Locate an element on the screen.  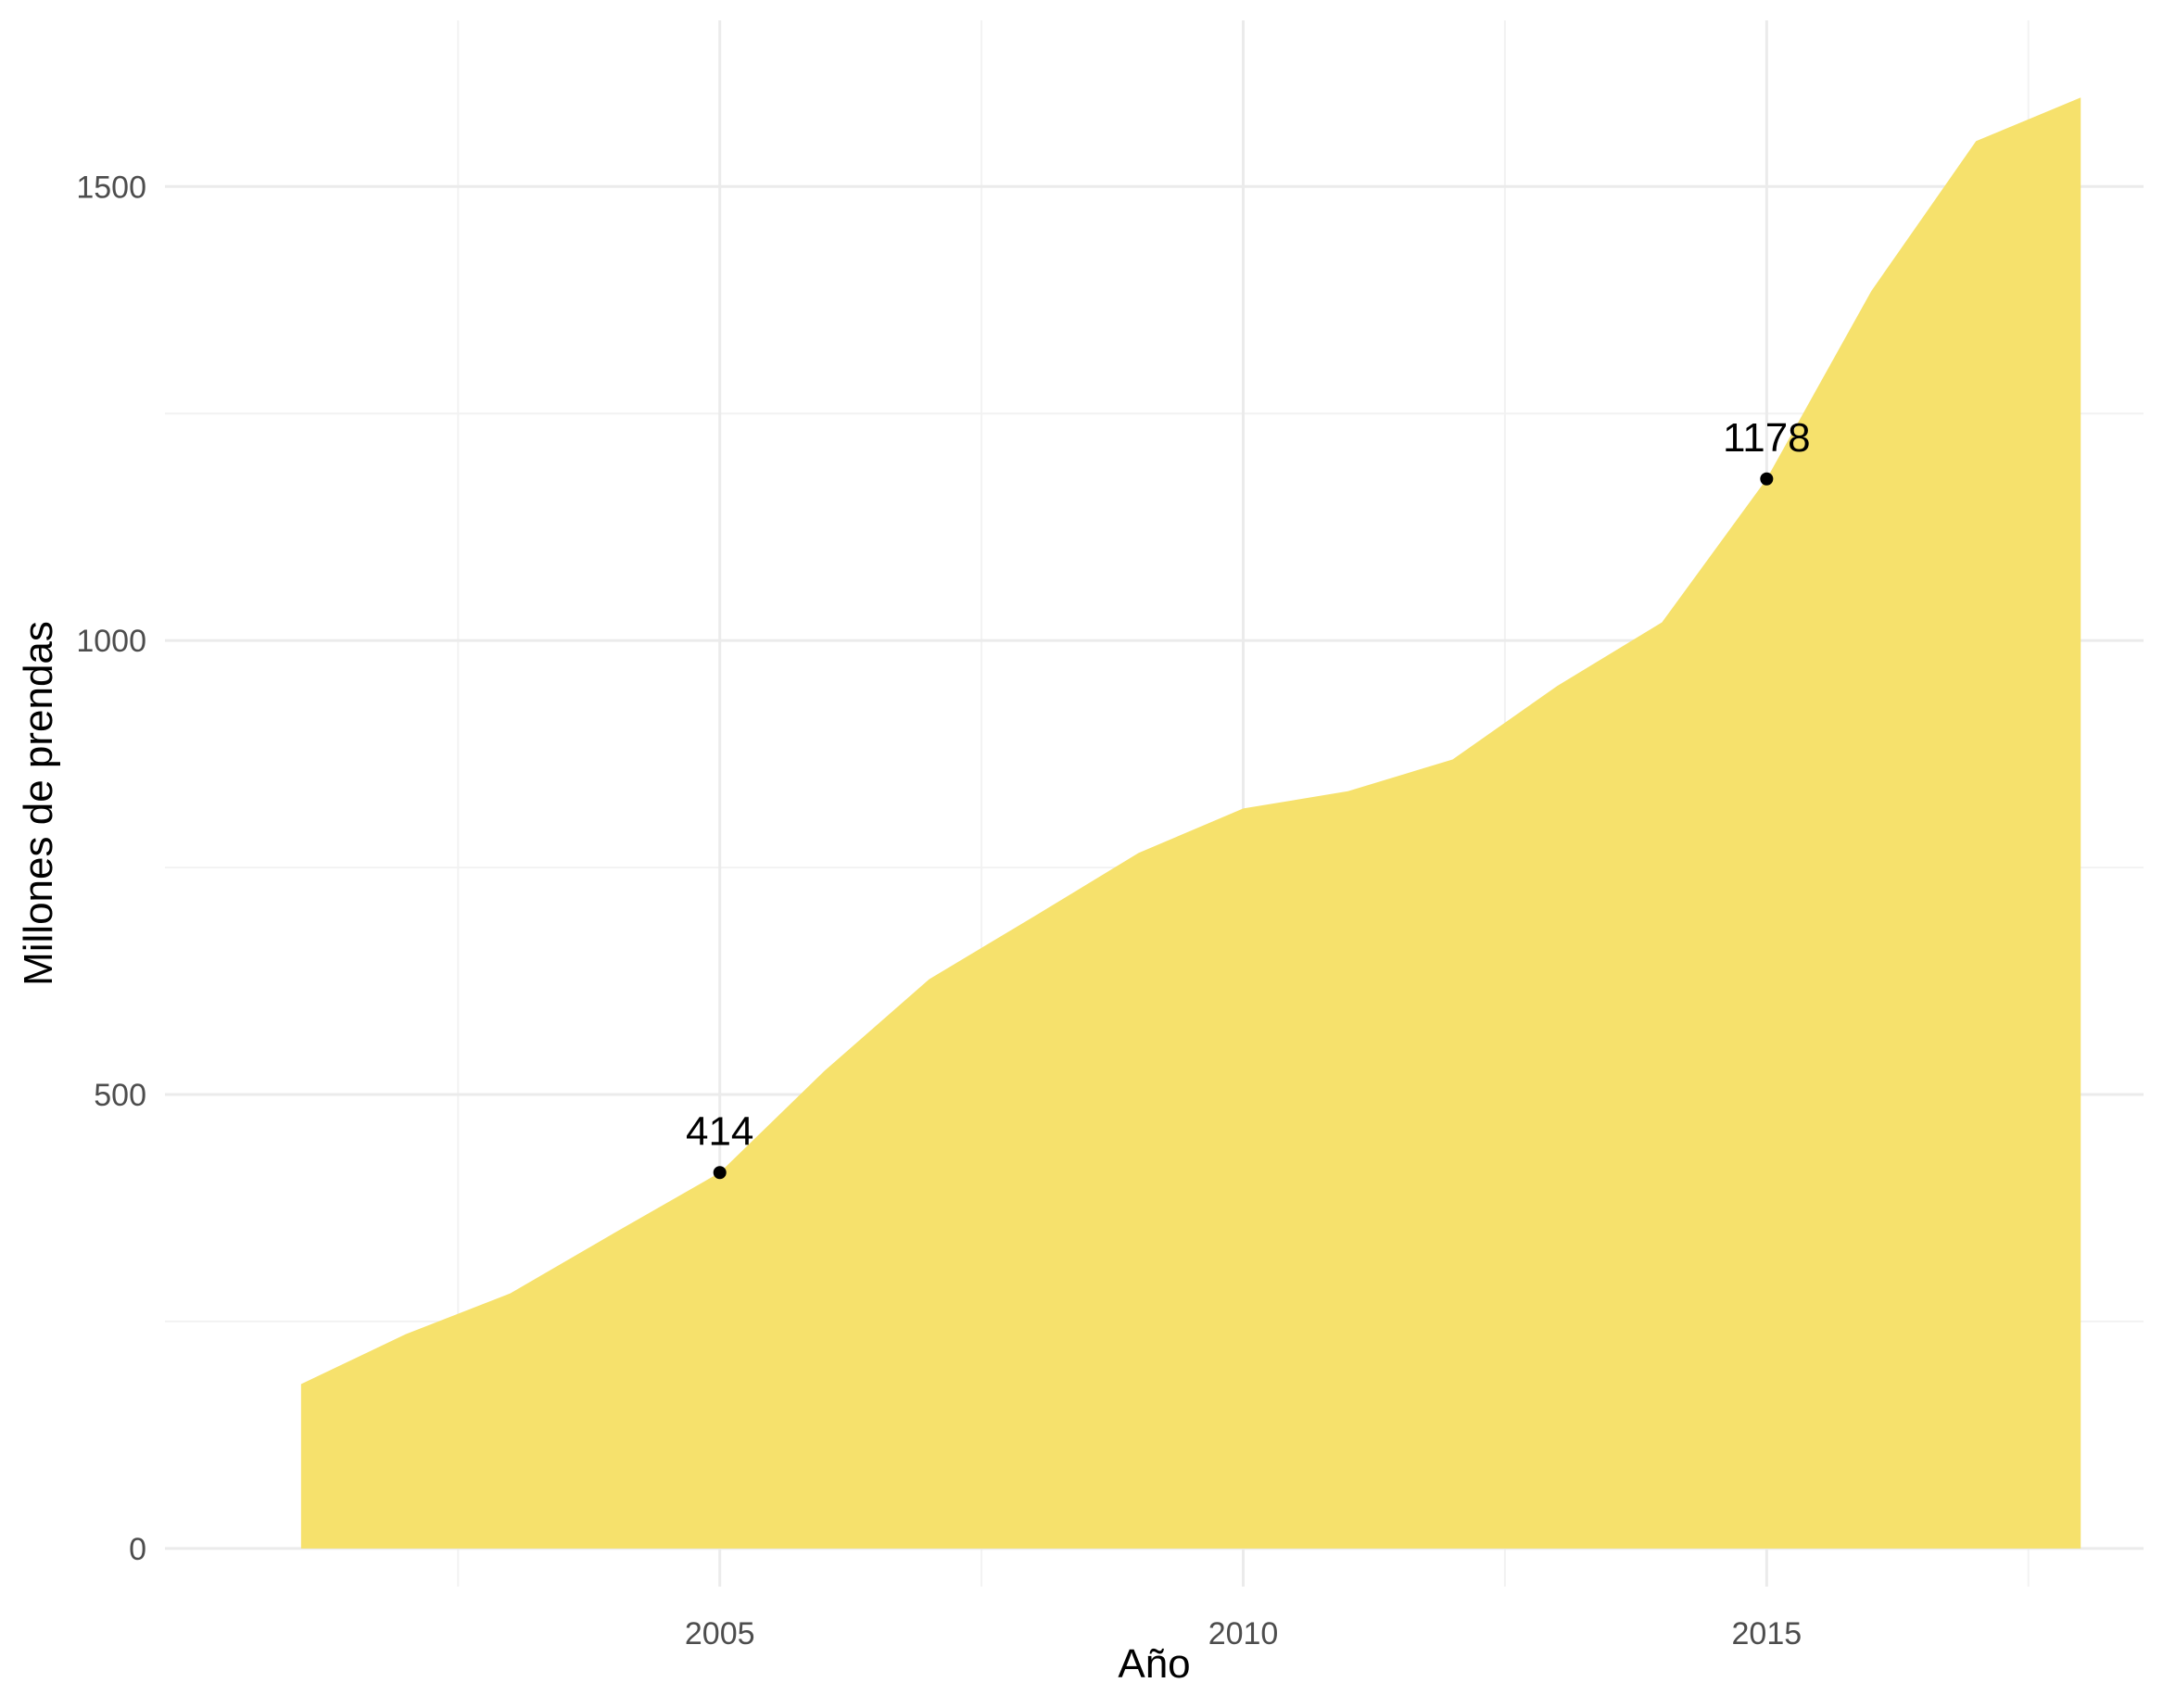
x-axis-ticks: 2005 2010 2015 is located at coordinates (1243, 1633).